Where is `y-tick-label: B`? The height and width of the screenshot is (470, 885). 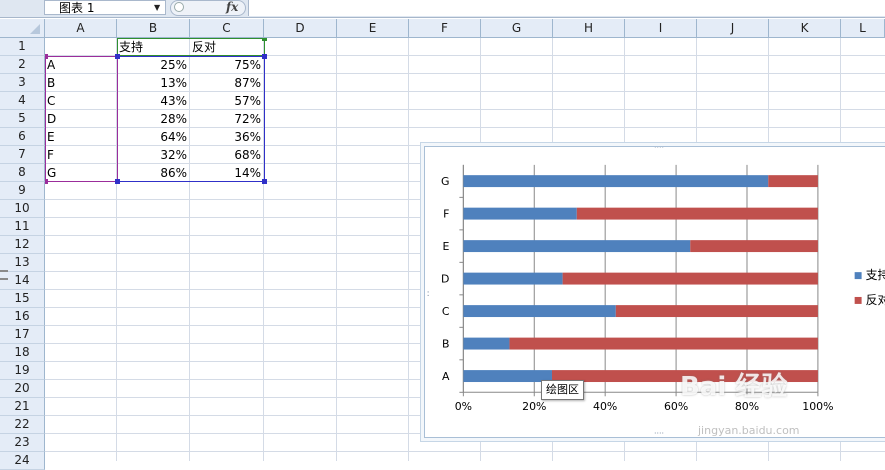 y-tick-label: B is located at coordinates (445, 344).